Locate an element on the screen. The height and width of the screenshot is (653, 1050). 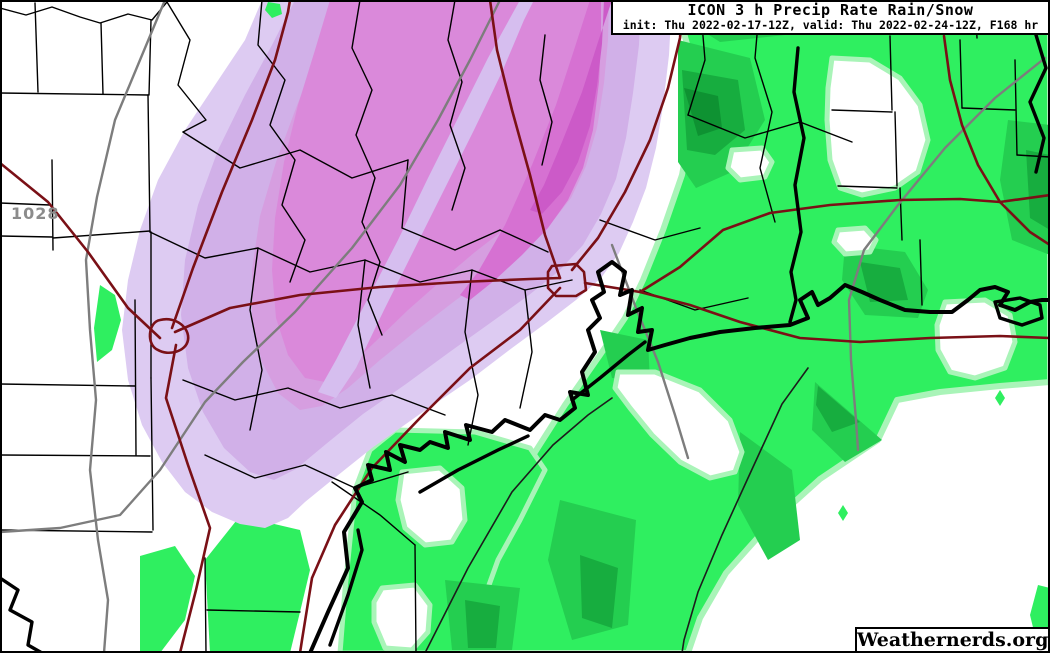
watermark: Weathernerds.org is located at coordinates (952, 640).